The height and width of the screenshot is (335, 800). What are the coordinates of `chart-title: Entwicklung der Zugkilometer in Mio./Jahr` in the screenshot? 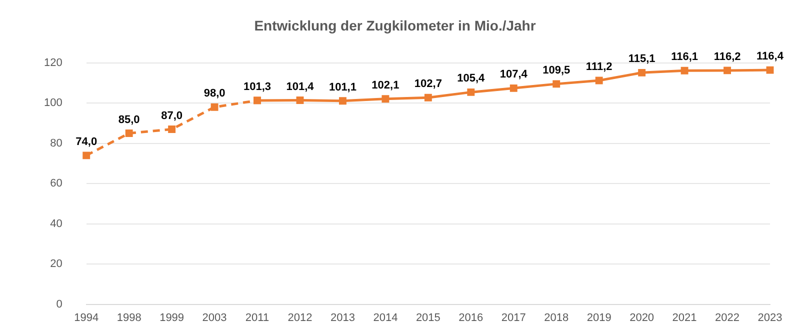 It's located at (395, 25).